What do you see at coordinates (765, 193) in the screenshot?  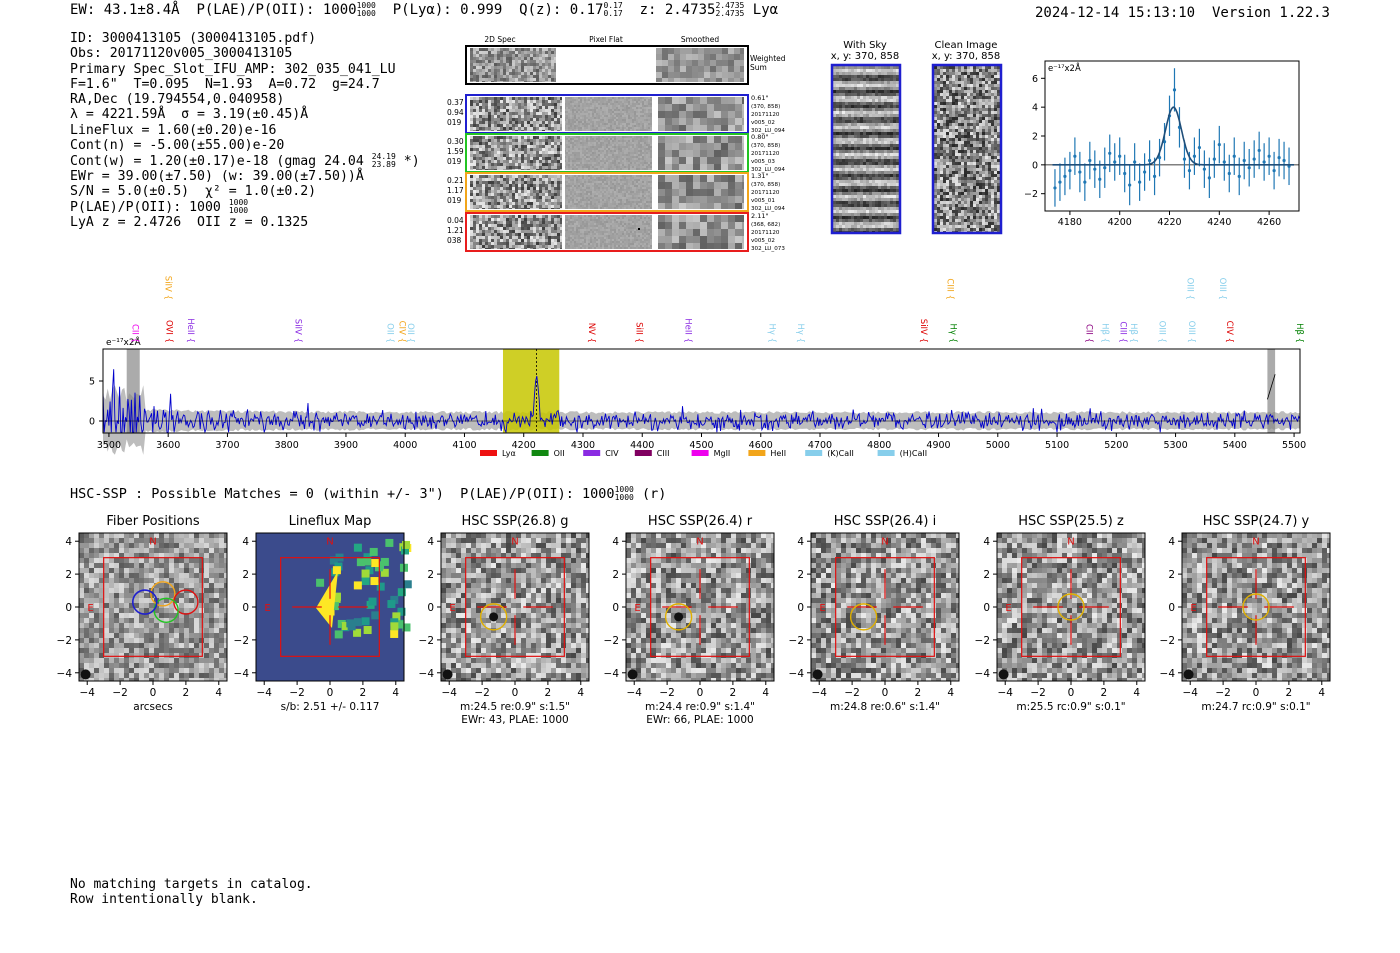 I see `fiber-row-right-label: 20171120` at bounding box center [765, 193].